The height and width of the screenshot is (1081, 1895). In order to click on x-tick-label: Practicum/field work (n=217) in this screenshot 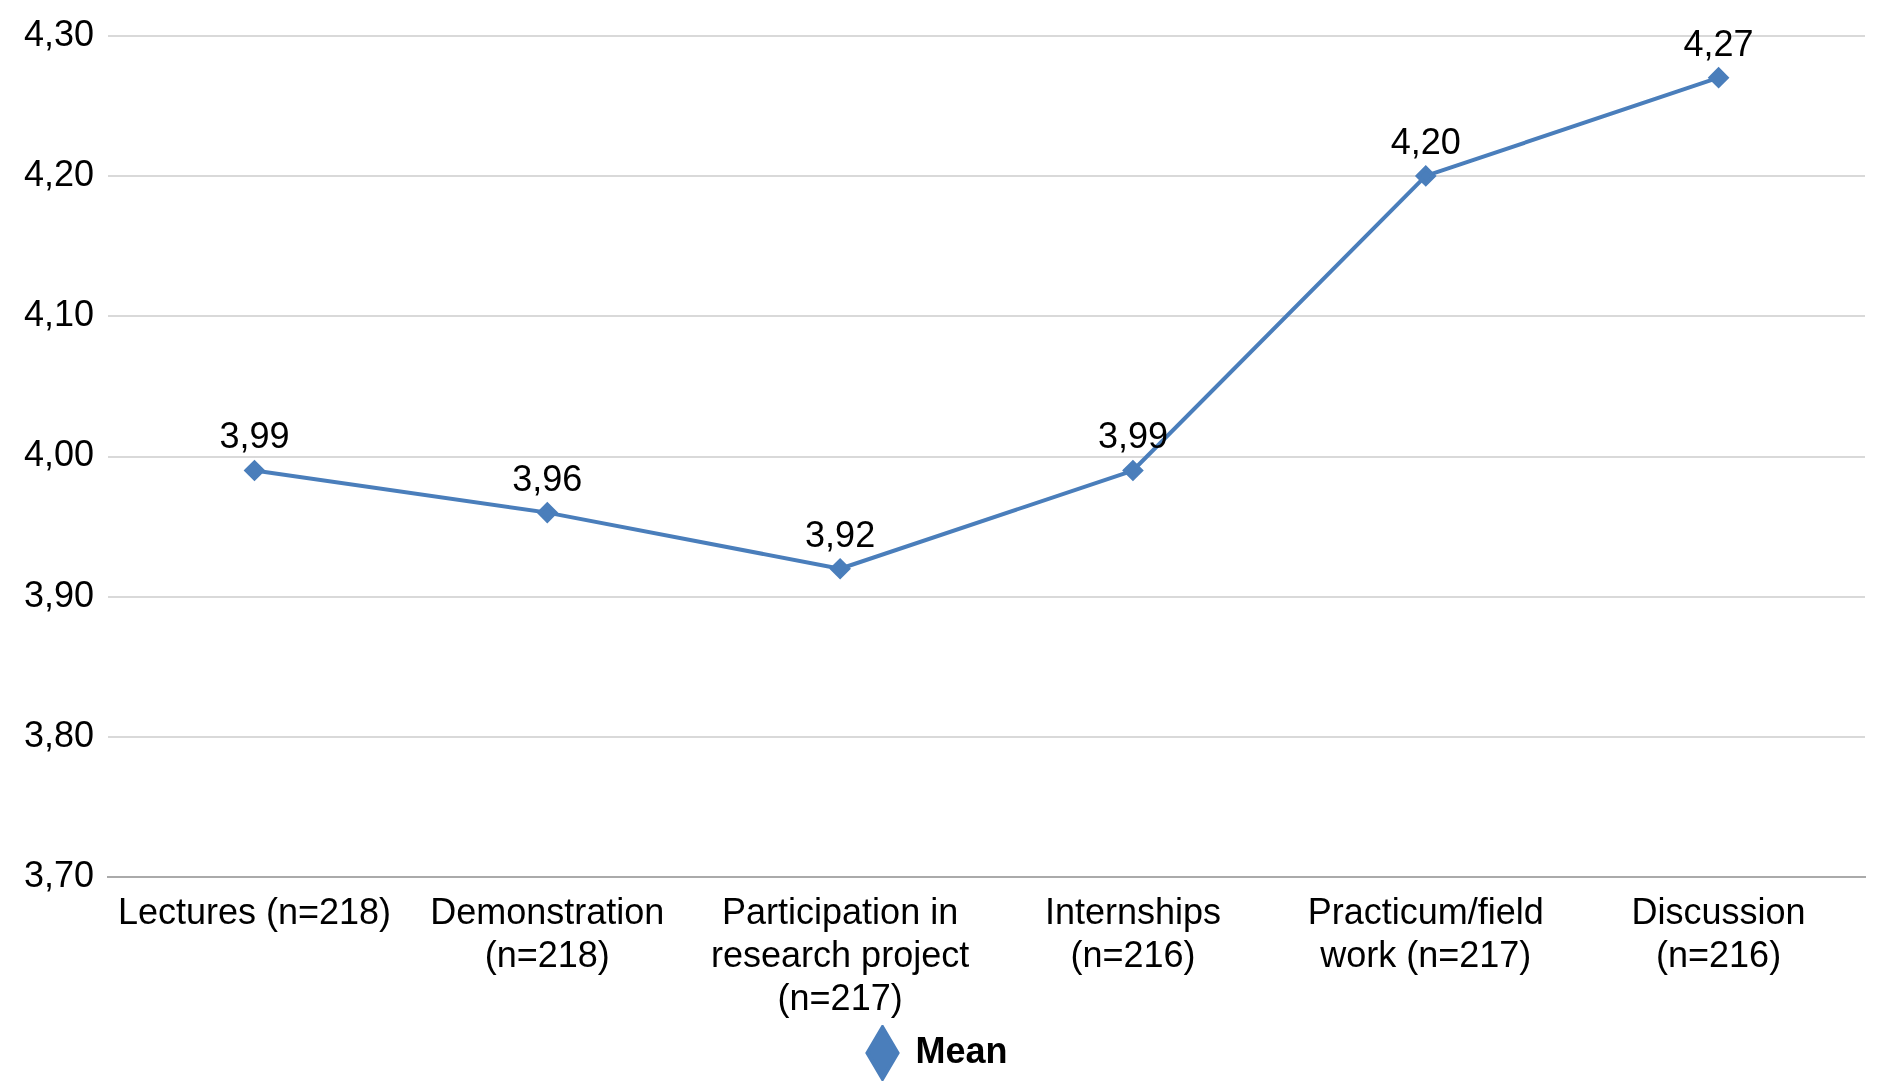, I will do `click(1425, 933)`.